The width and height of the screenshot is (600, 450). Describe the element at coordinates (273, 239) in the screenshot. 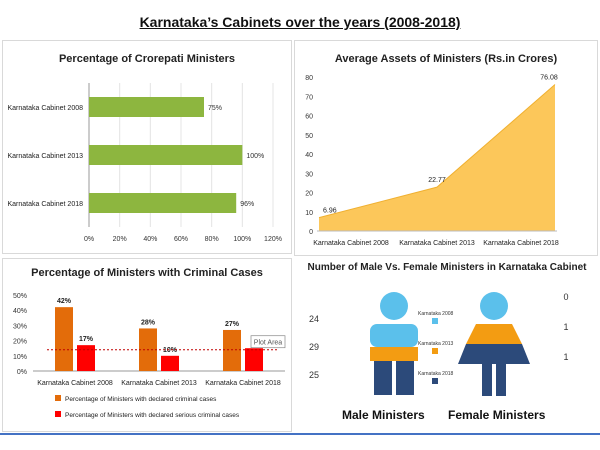

I see `x-tick-label: 120%` at that location.